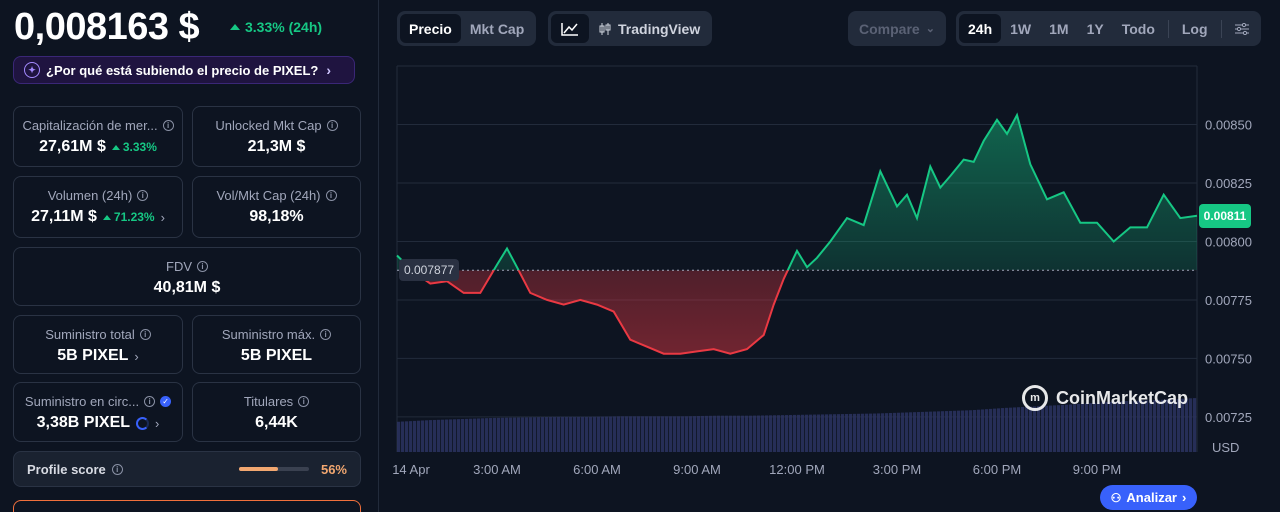 This screenshot has width=1280, height=512. I want to click on tradingview-button: TradingView, so click(649, 28).